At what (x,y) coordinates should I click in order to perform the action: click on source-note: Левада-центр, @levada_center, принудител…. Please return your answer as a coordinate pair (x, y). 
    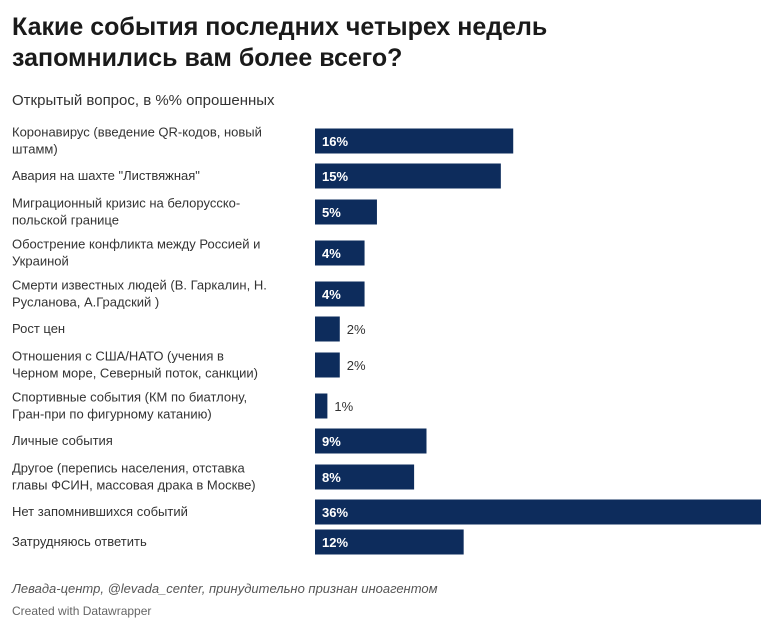
    Looking at the image, I should click on (225, 588).